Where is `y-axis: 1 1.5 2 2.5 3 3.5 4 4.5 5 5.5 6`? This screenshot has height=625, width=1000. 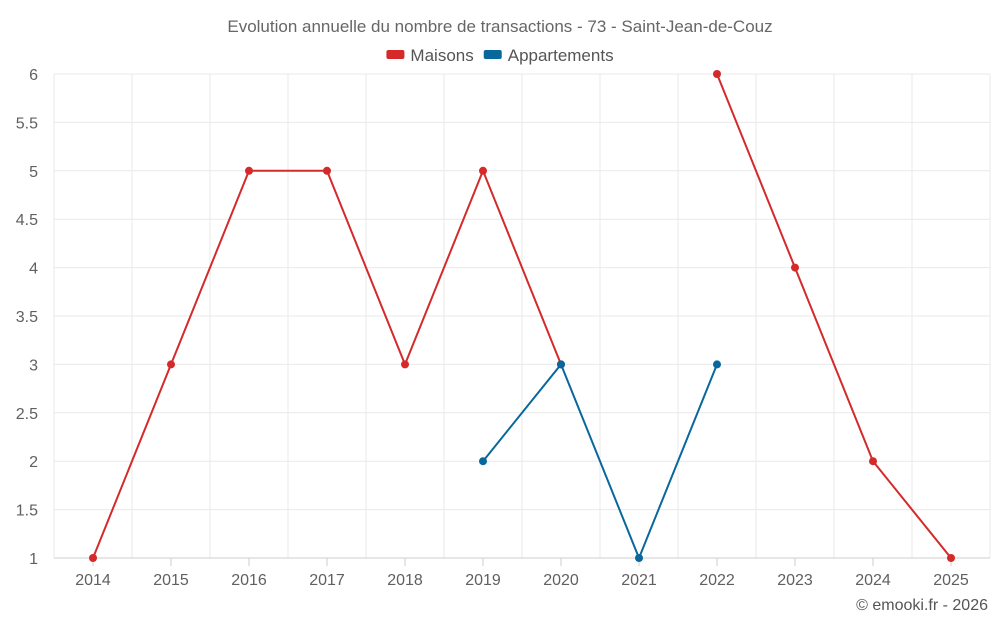
y-axis: 1 1.5 2 2.5 3 3.5 4 4.5 5 5.5 6 is located at coordinates (27, 317).